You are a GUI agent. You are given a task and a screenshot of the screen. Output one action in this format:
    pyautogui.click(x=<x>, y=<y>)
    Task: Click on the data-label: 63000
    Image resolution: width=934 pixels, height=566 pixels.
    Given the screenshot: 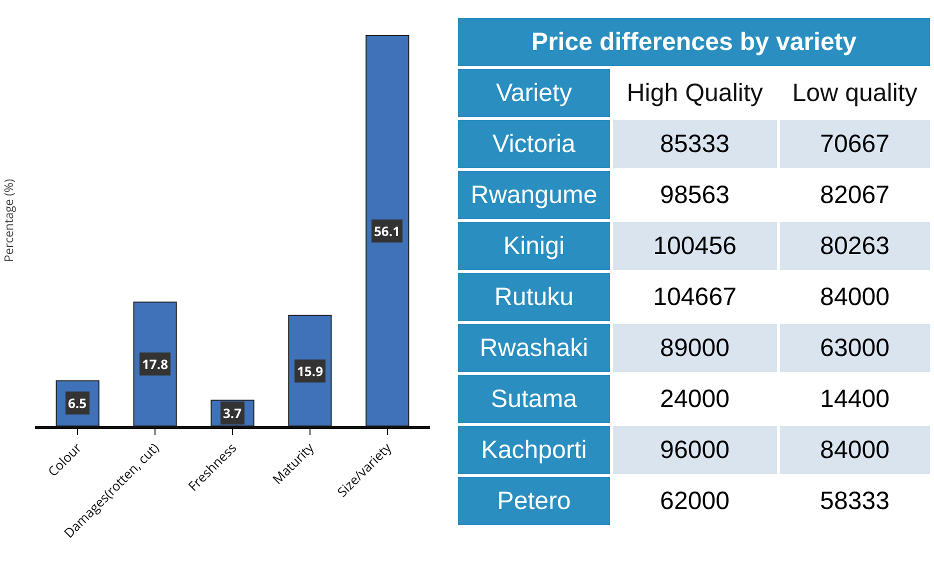 What is the action you would take?
    pyautogui.click(x=855, y=348)
    